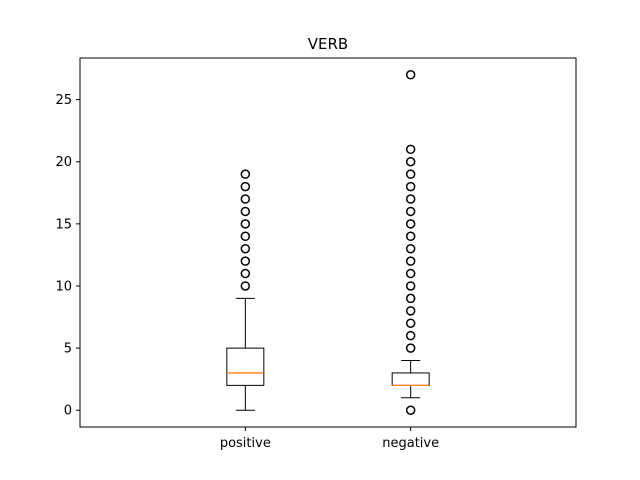 The width and height of the screenshot is (640, 480). Describe the element at coordinates (328, 44) in the screenshot. I see `chart-title: VERB` at that location.